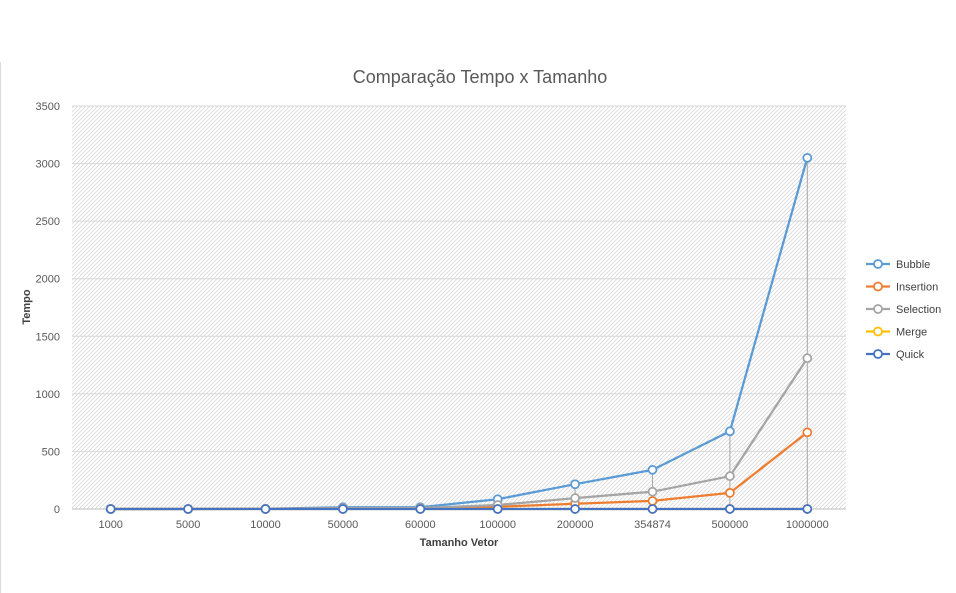 This screenshot has width=956, height=593. What do you see at coordinates (48, 165) in the screenshot?
I see `y-tick-label: 3000` at bounding box center [48, 165].